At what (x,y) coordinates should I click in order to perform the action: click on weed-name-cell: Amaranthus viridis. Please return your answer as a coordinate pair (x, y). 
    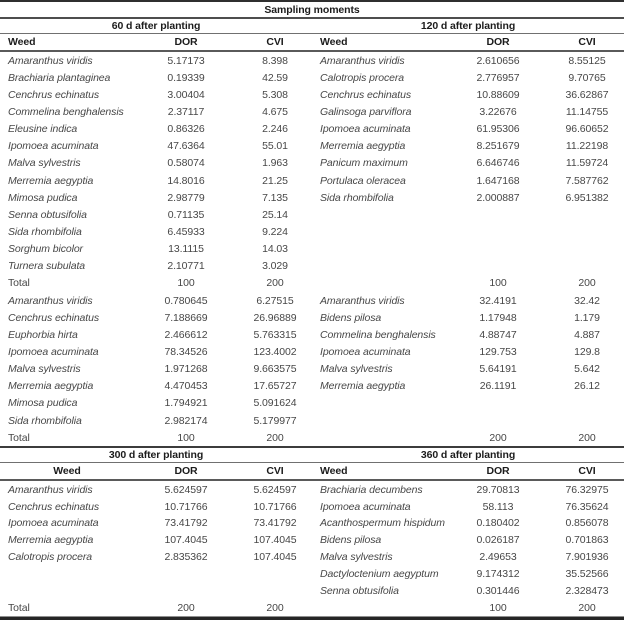
    Looking at the image, I should click on (50, 60).